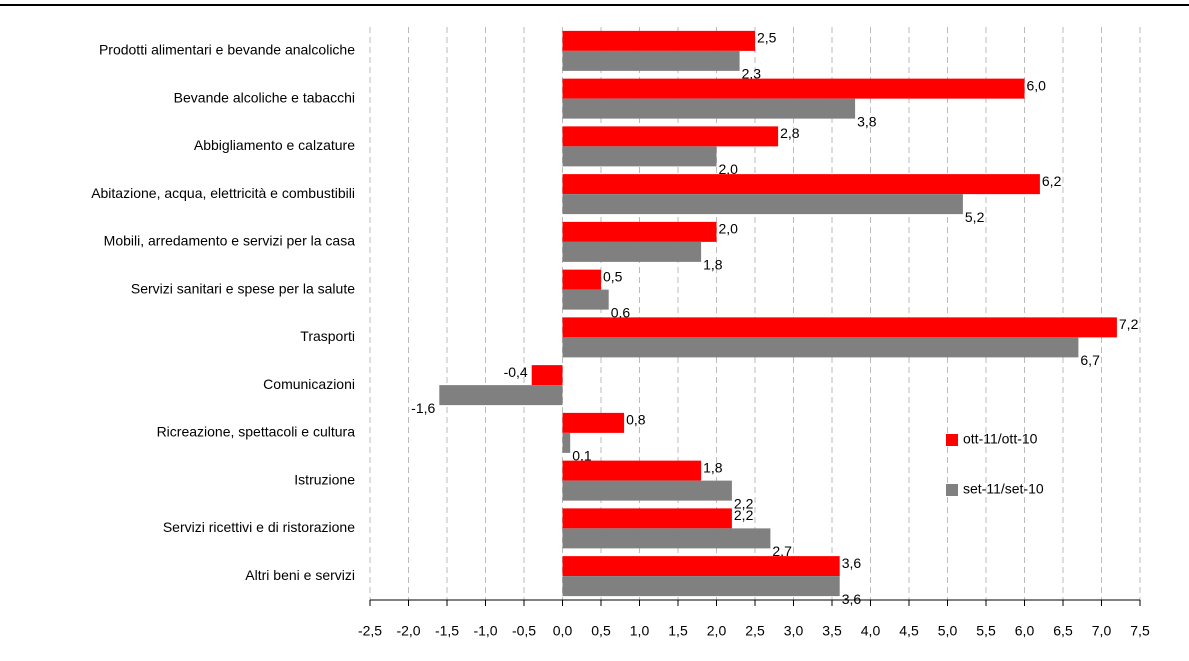 This screenshot has width=1189, height=661. What do you see at coordinates (516, 372) in the screenshot?
I see `value-label: -0,4` at bounding box center [516, 372].